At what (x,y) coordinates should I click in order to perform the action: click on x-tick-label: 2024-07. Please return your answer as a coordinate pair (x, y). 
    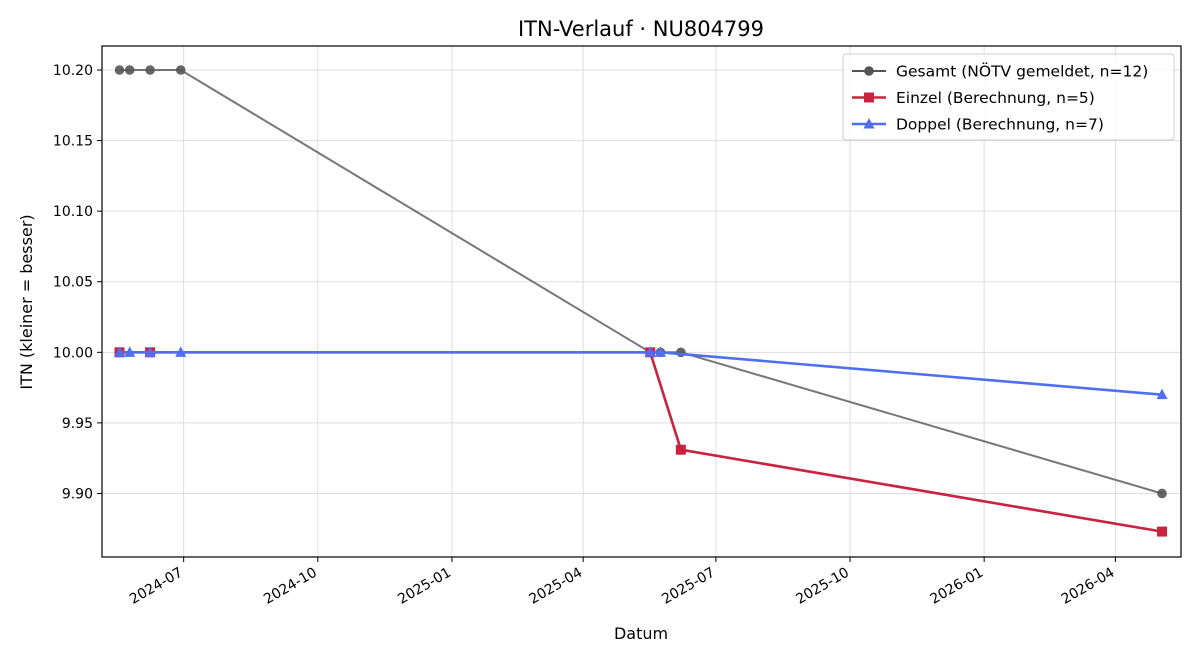
    Looking at the image, I should click on (156, 586).